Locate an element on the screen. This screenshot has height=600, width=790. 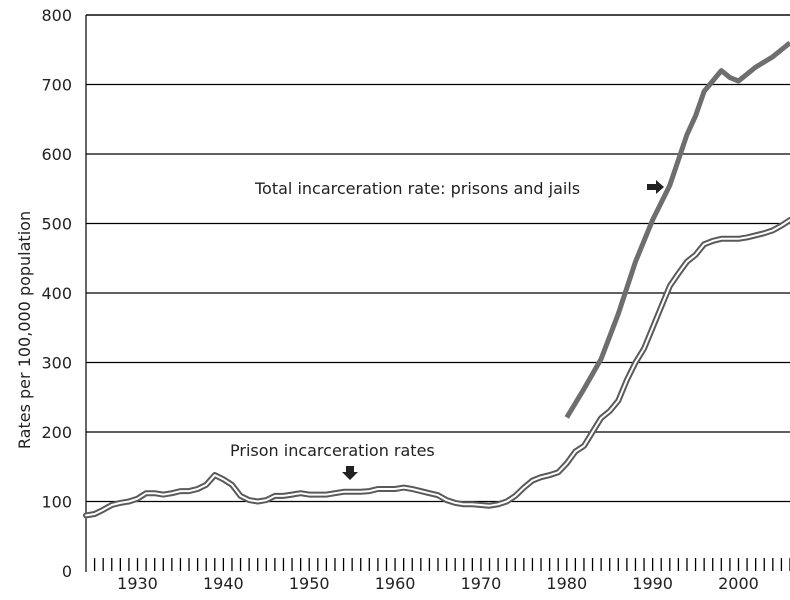
x-tick-label: 1980 is located at coordinates (566, 583).